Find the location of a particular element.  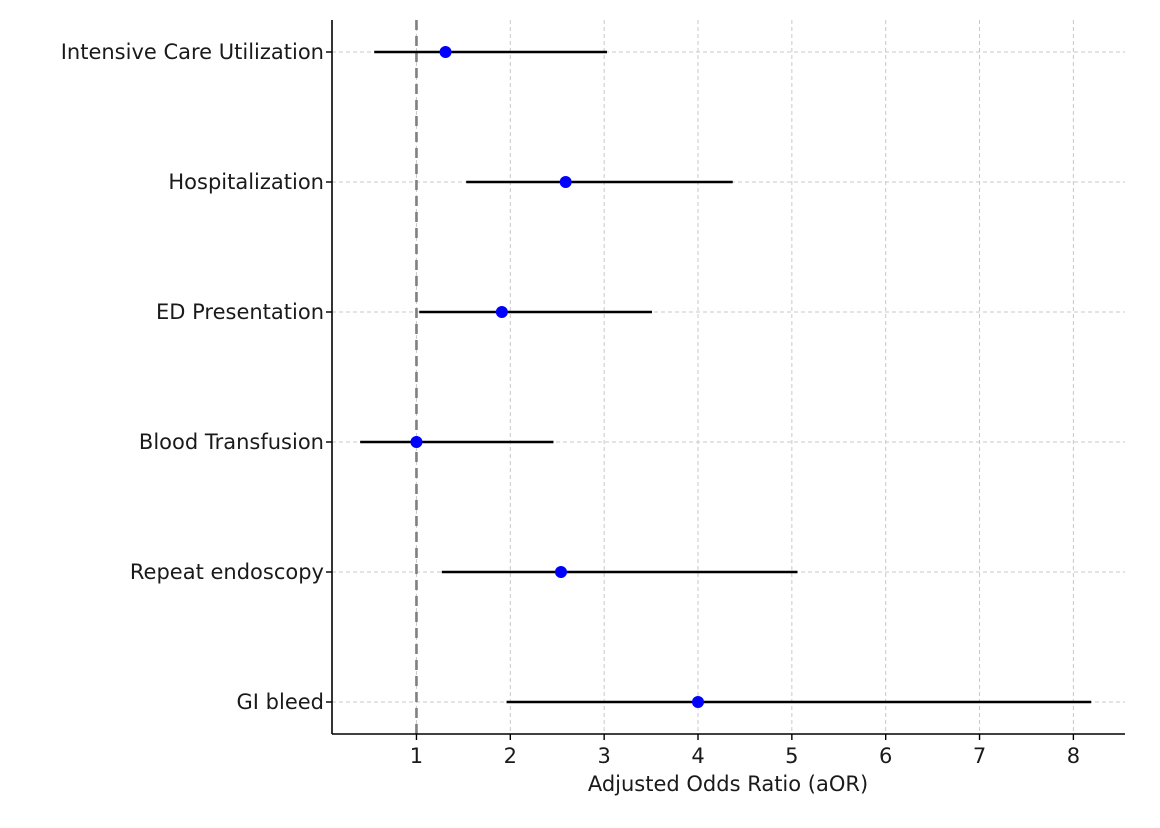

x-tick-label: 8 is located at coordinates (1073, 756).